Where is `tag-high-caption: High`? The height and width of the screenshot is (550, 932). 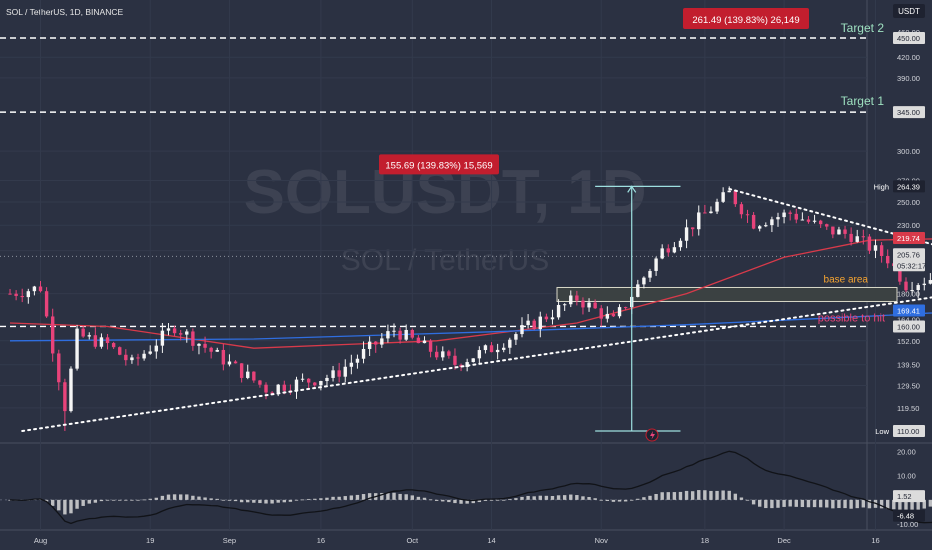
tag-high-caption: High is located at coordinates (881, 186).